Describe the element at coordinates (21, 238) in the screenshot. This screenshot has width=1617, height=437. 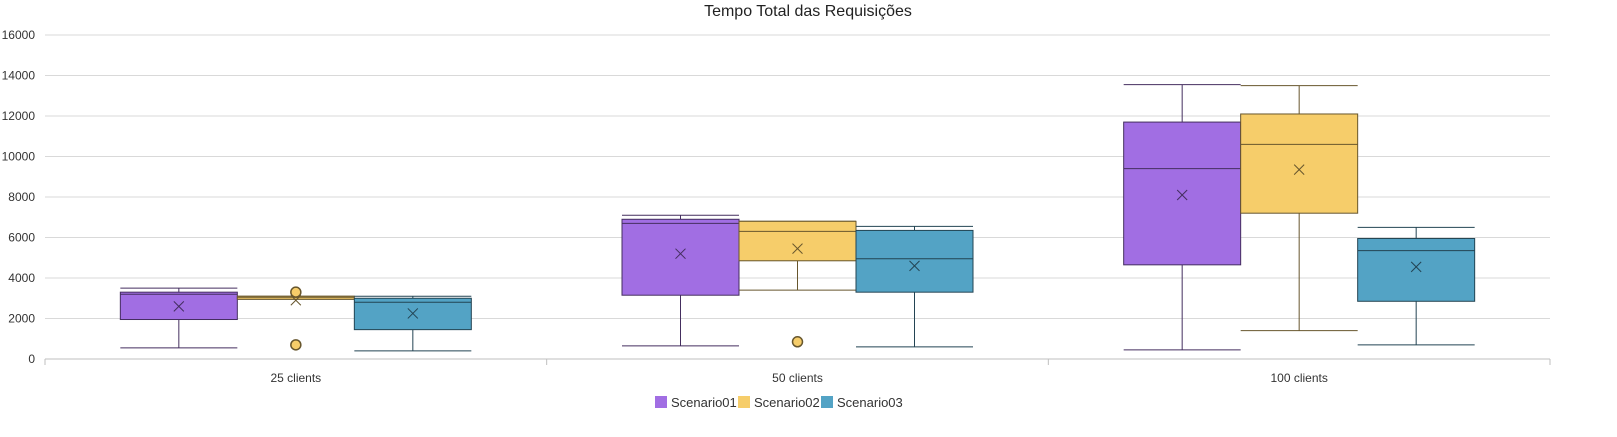
I see `y-tick-label: 6000` at that location.